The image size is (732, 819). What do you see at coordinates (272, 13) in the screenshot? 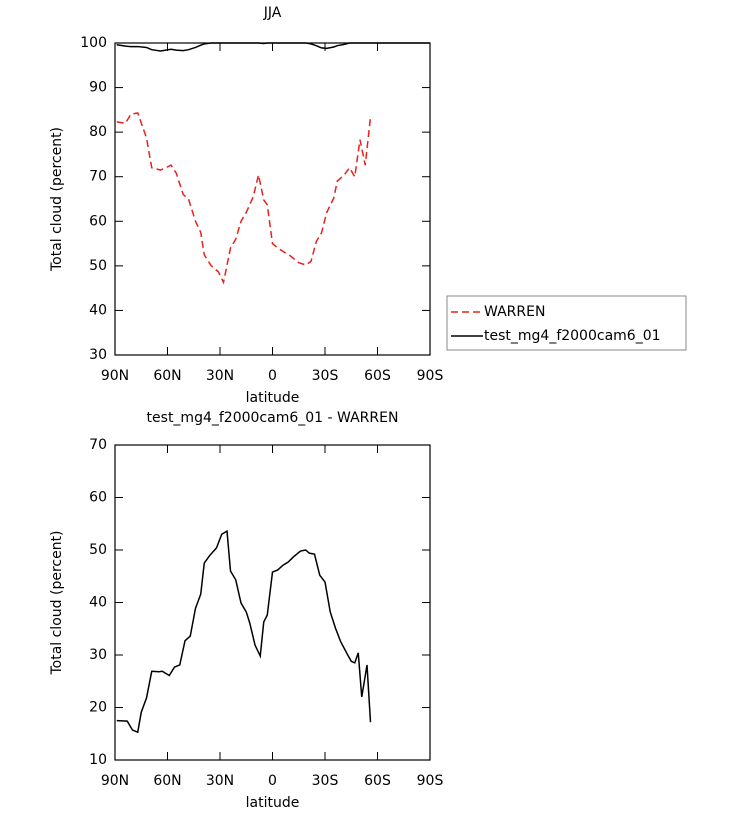
I see `chart-title: JJA` at bounding box center [272, 13].